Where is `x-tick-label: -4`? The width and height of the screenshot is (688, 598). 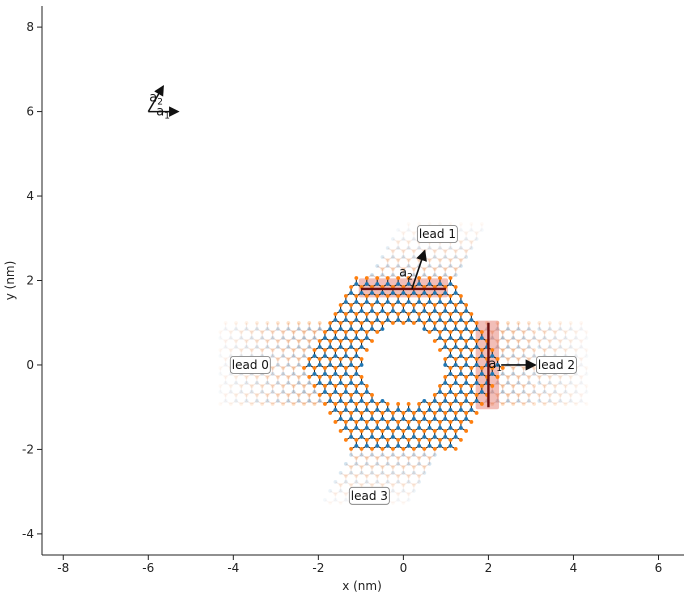 x-tick-label: -4 is located at coordinates (233, 568).